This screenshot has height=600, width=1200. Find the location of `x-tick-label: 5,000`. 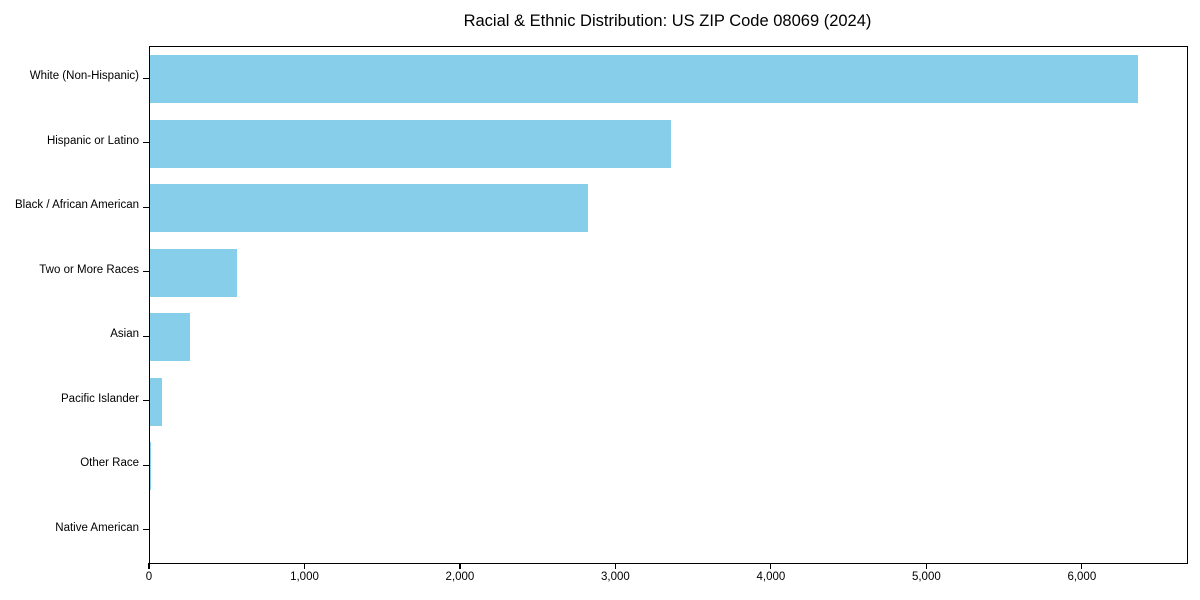

x-tick-label: 5,000 is located at coordinates (926, 577).